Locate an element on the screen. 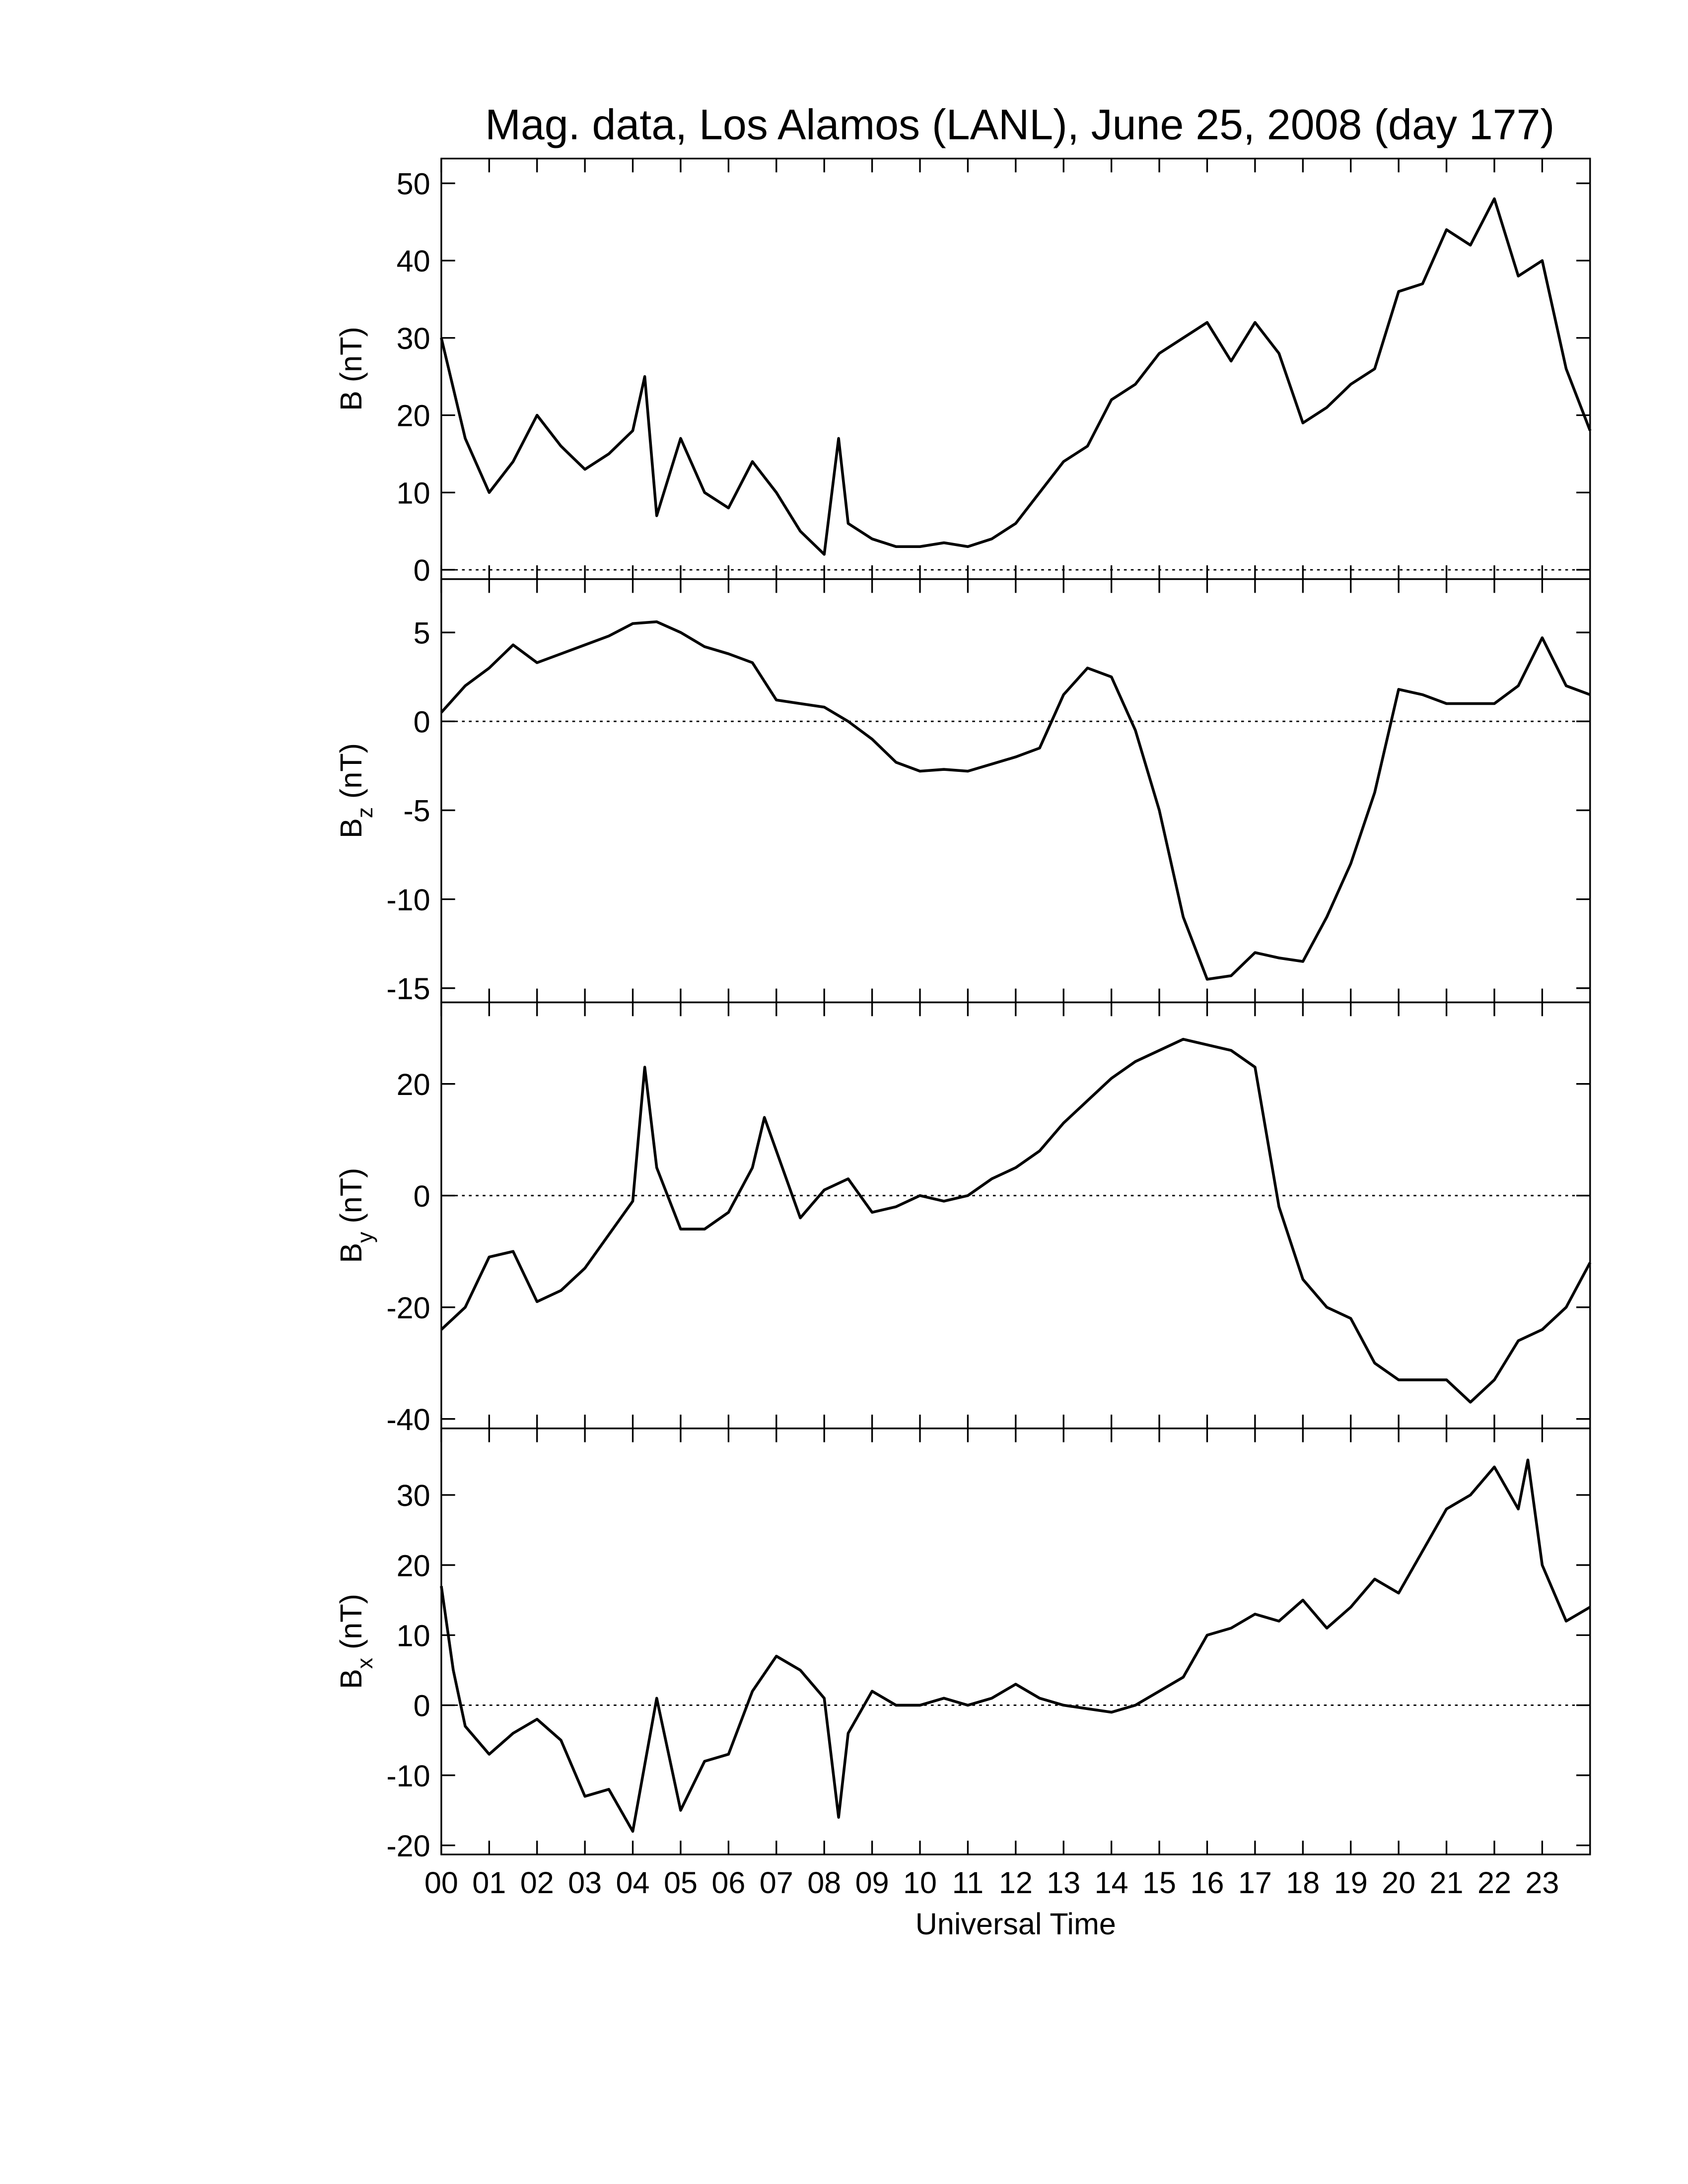 The height and width of the screenshot is (2184, 1688). x-tick-label: 23 is located at coordinates (1542, 1883).